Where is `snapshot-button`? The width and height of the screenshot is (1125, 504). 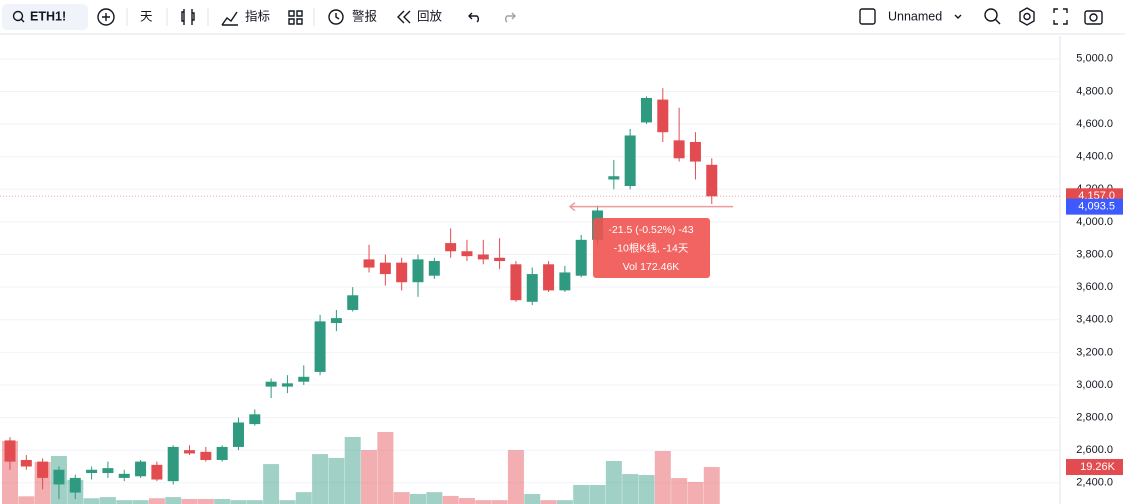
snapshot-button is located at coordinates (1093, 17).